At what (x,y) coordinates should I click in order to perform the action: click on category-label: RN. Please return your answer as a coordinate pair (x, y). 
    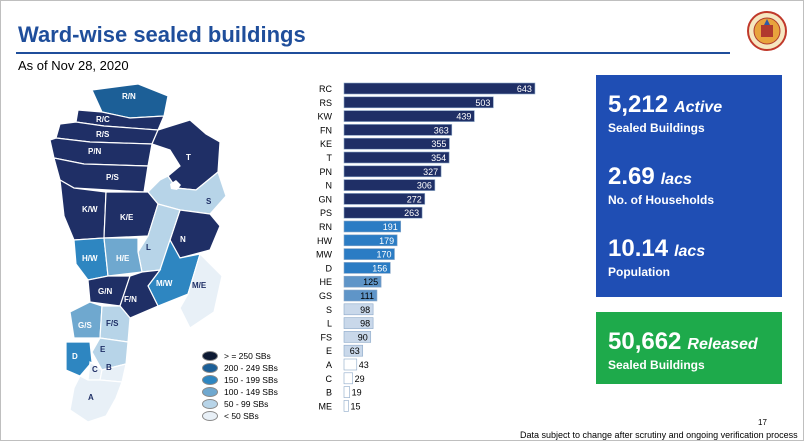
    Looking at the image, I should click on (325, 227).